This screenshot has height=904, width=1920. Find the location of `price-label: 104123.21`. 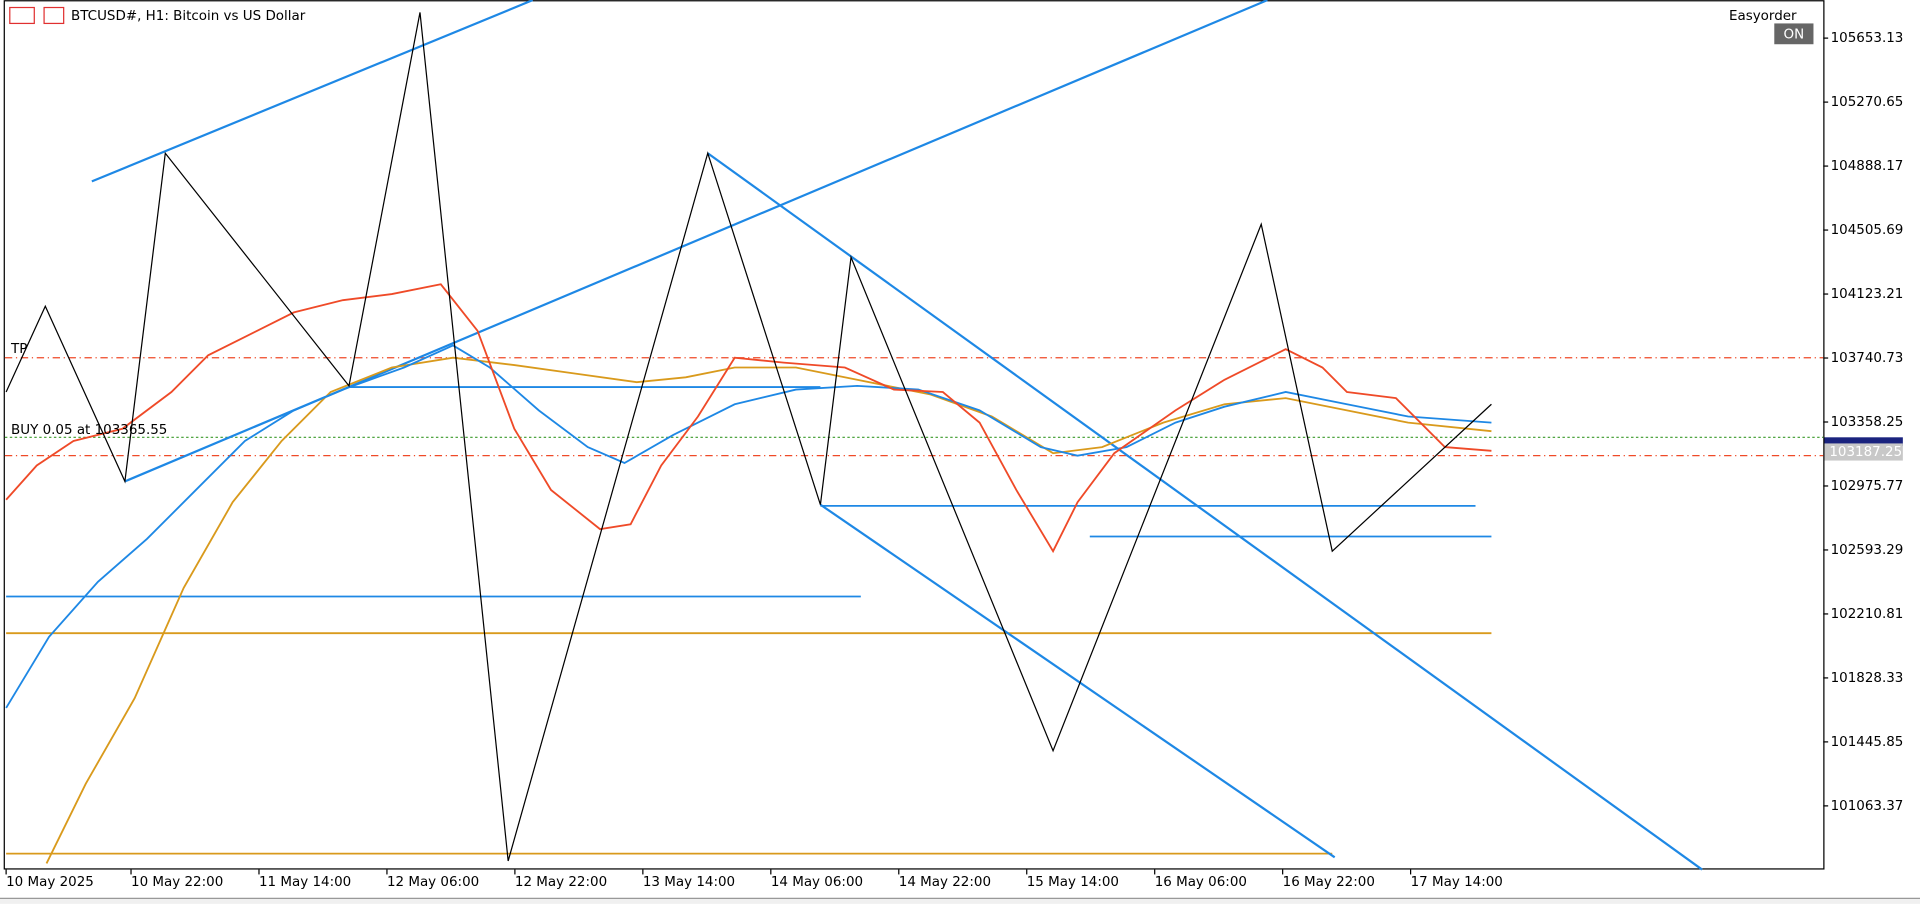

price-label: 104123.21 is located at coordinates (1867, 294).